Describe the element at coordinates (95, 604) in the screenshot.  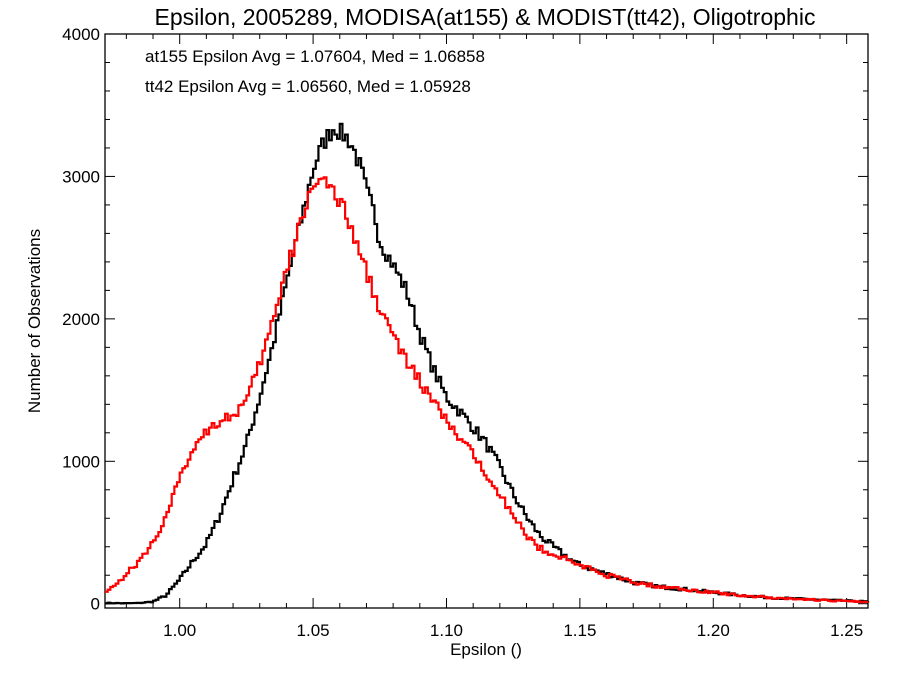
I see `y-tick-label: 0` at that location.